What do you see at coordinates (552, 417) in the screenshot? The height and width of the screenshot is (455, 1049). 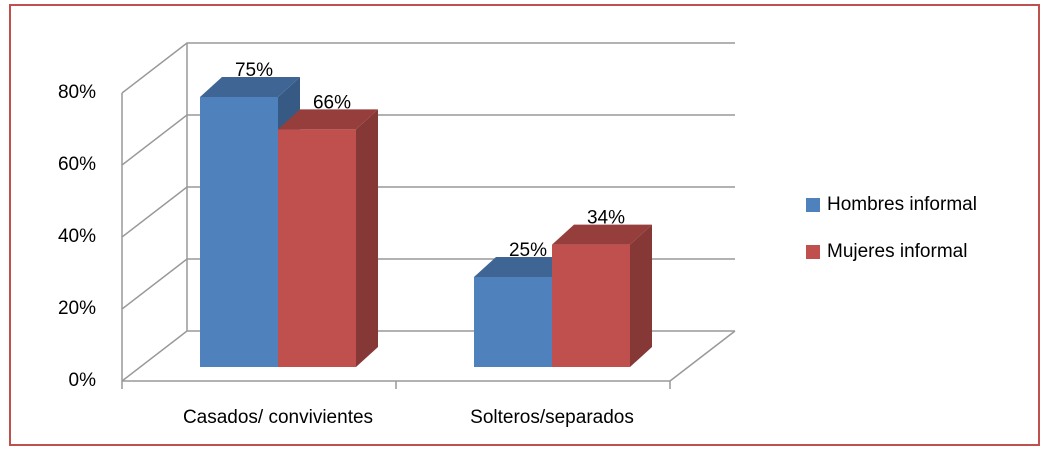 I see `x-tick-label: Solteros/separados` at bounding box center [552, 417].